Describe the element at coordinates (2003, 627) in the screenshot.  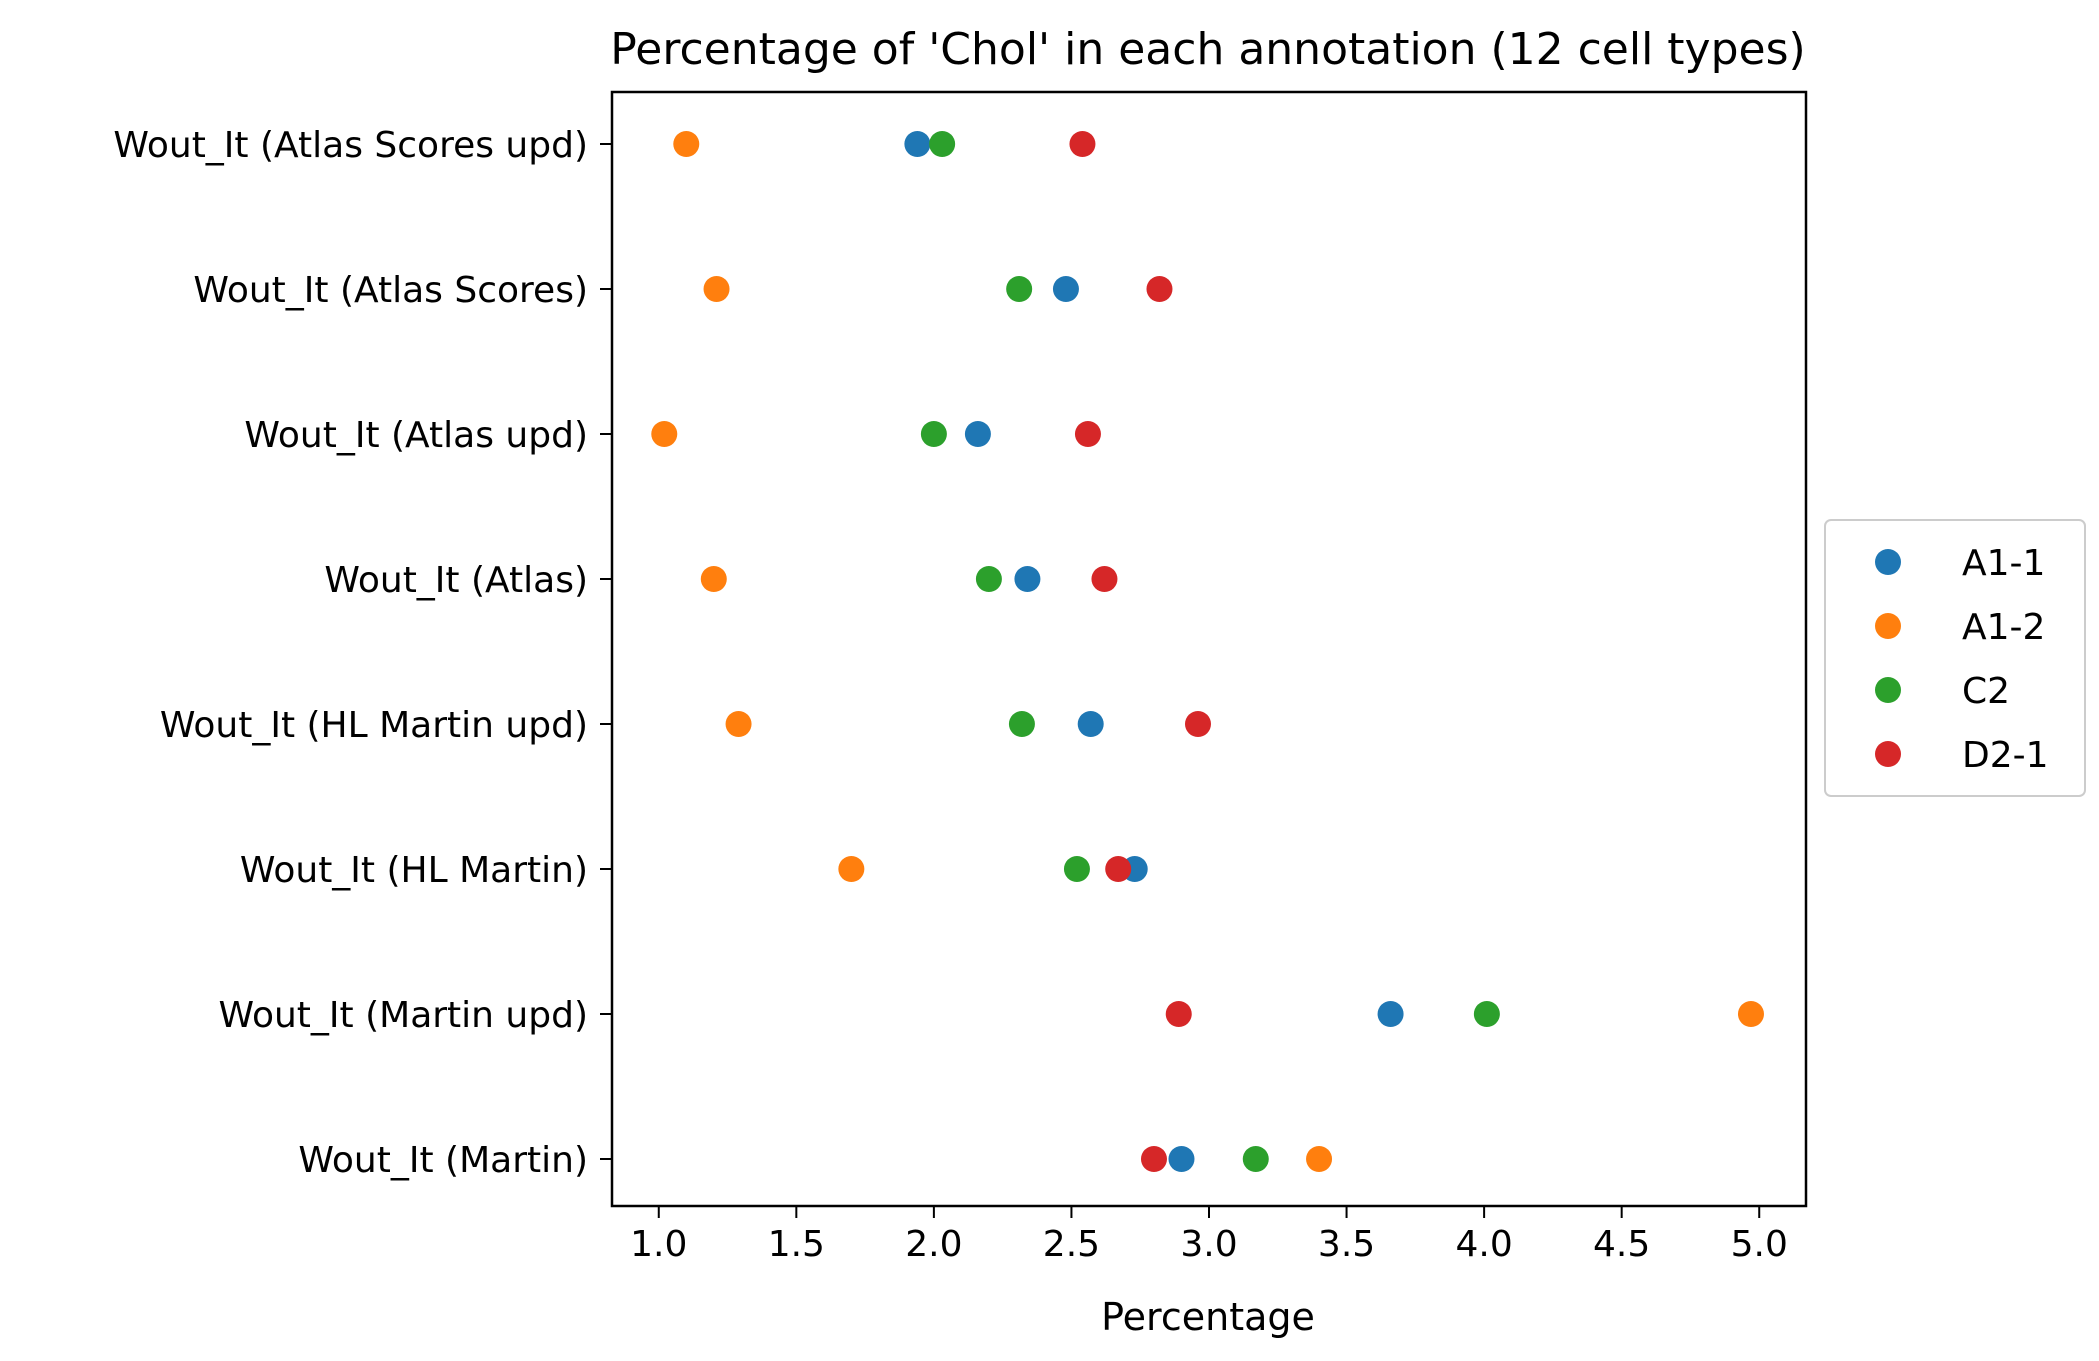
I see `legend-label-a1-2: A1-2` at that location.